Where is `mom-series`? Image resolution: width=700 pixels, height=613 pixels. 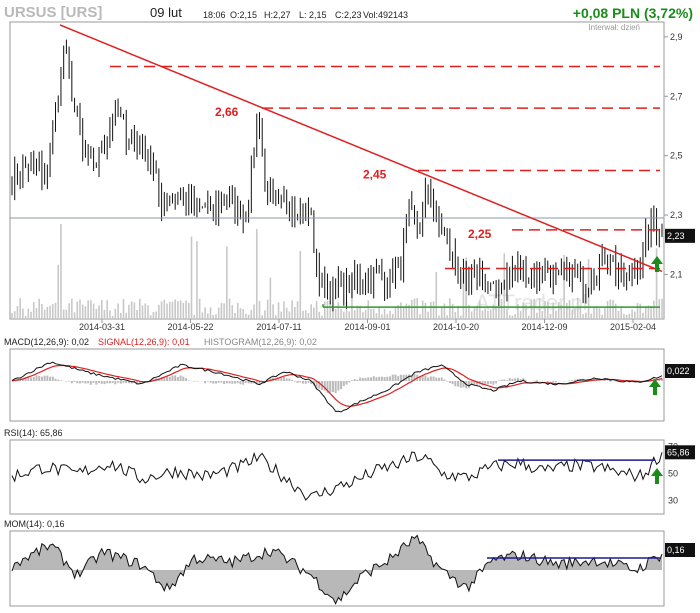 mom-series is located at coordinates (337, 569).